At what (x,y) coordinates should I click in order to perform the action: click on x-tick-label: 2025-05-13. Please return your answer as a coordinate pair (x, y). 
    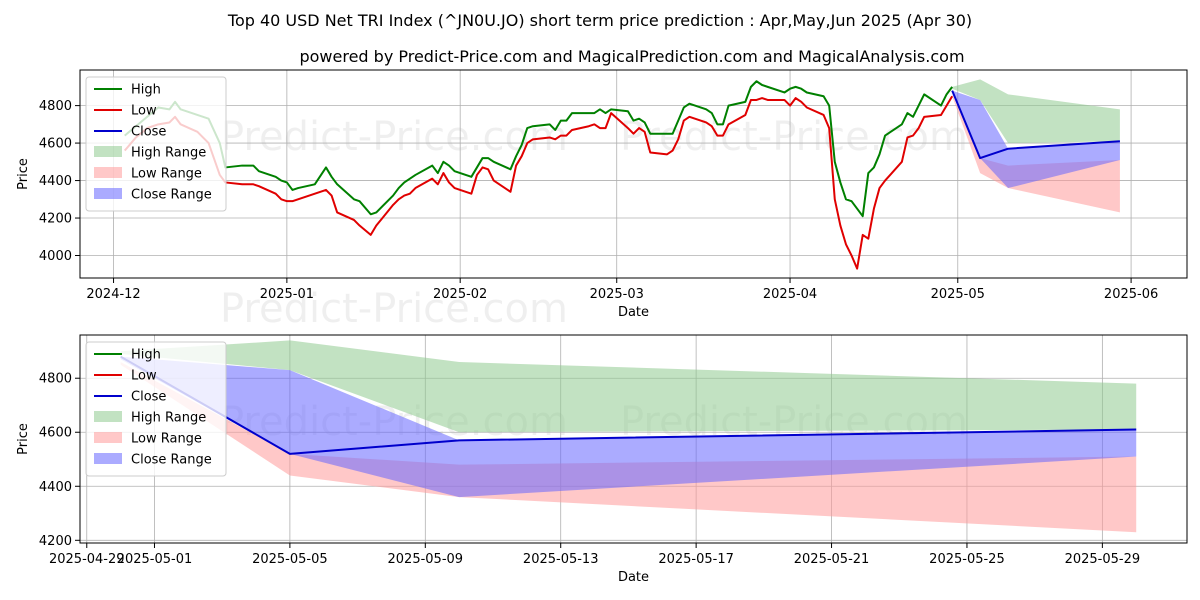
    Looking at the image, I should click on (561, 559).